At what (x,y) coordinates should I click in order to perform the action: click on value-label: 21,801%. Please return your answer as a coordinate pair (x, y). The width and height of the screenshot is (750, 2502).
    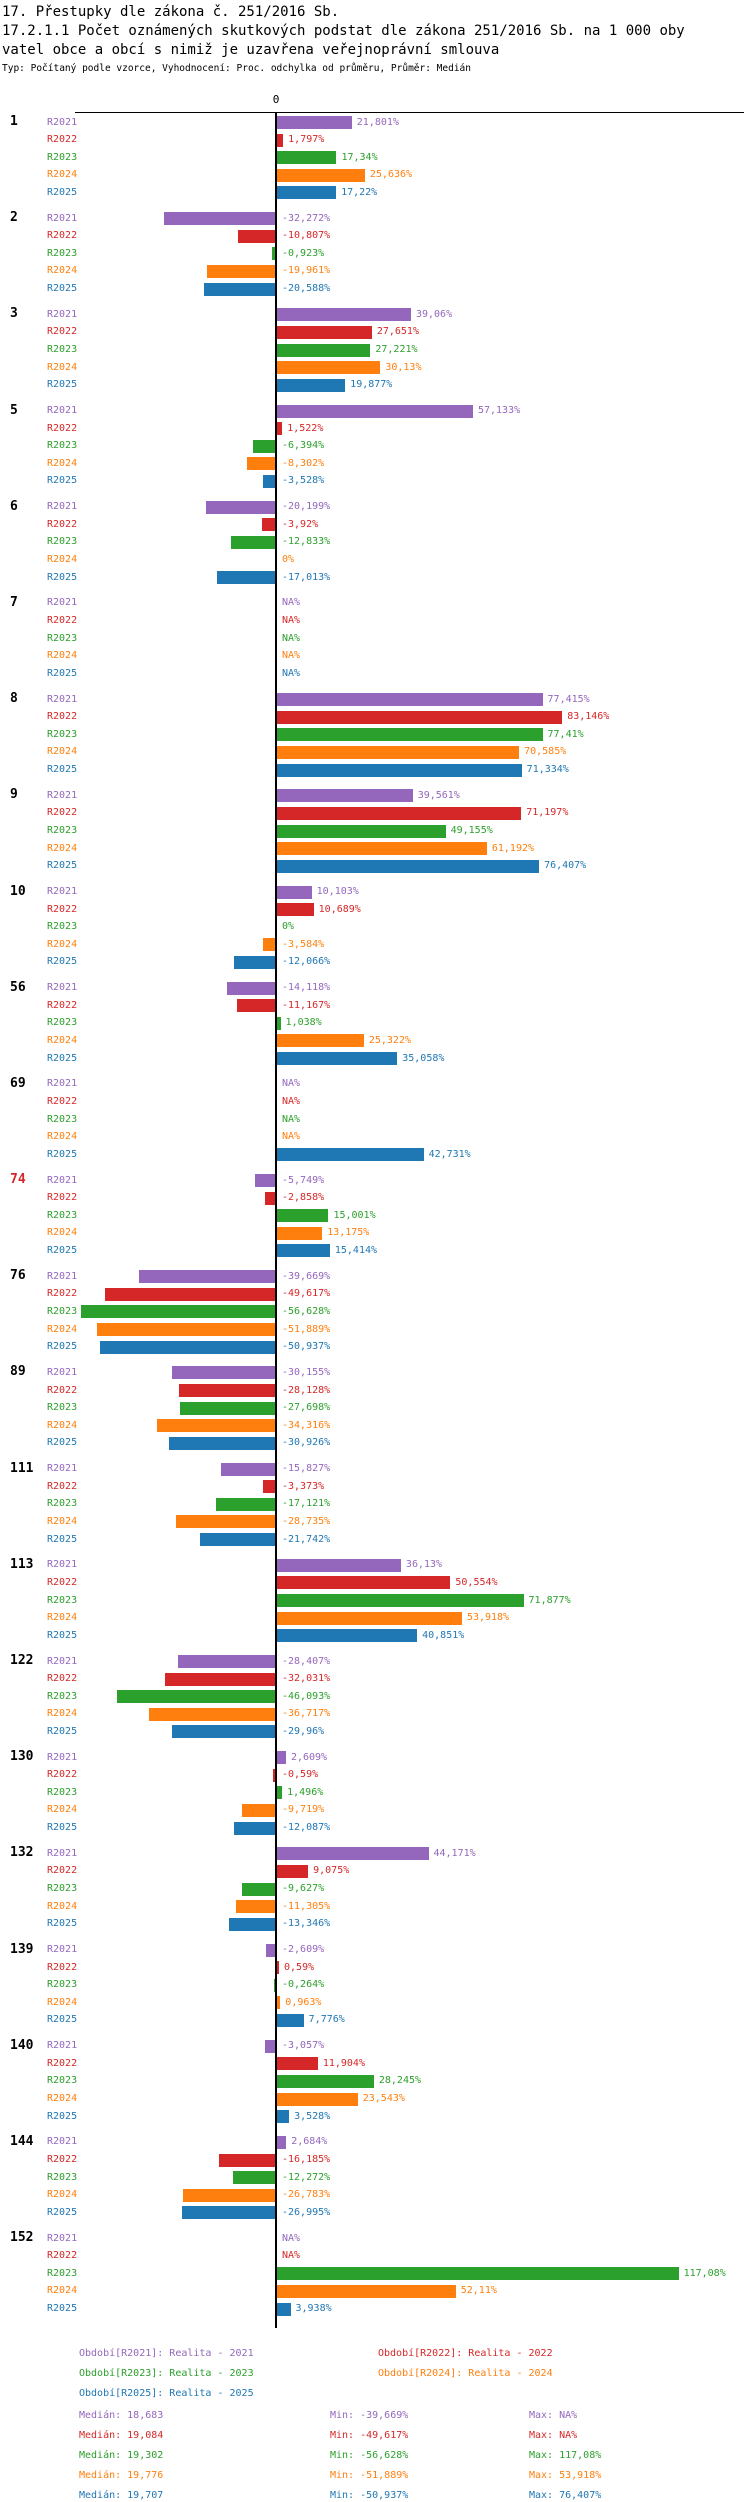
    Looking at the image, I should click on (377, 122).